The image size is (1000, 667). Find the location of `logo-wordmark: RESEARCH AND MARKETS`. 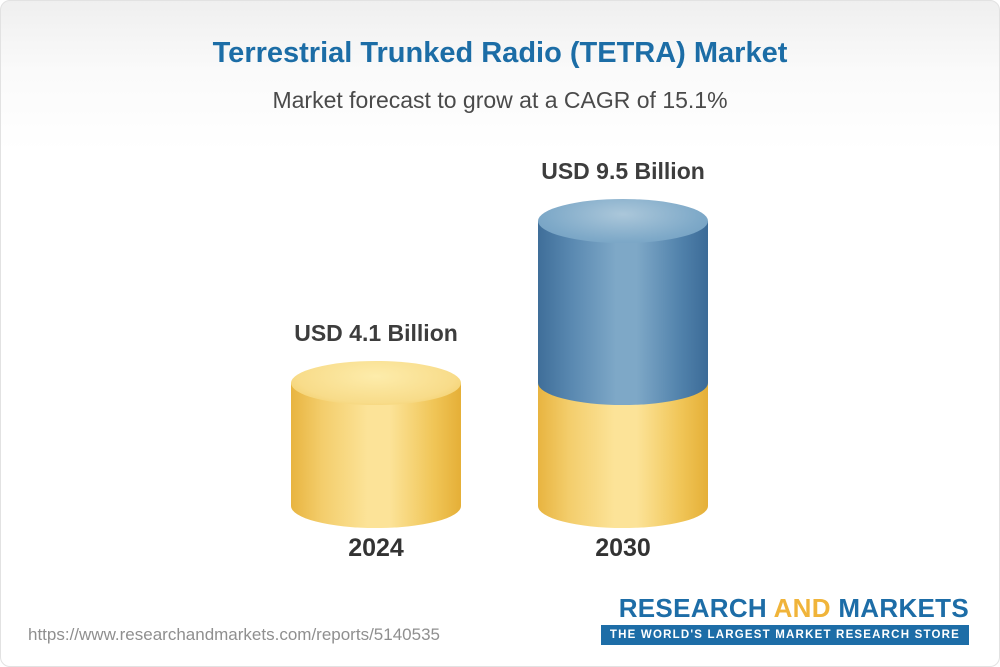

logo-wordmark: RESEARCH AND MARKETS is located at coordinates (785, 608).